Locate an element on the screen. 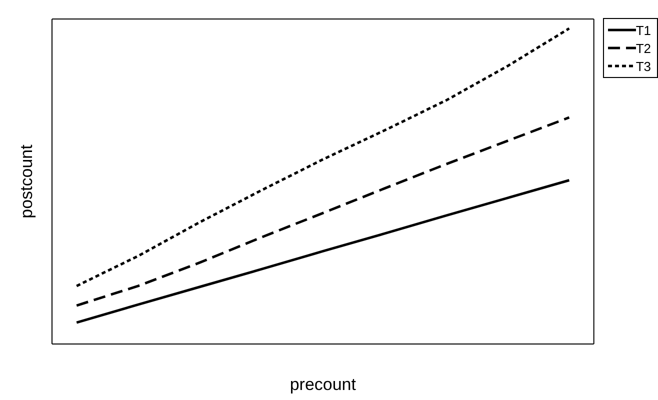  y-axis-title: postcount is located at coordinates (26, 181).